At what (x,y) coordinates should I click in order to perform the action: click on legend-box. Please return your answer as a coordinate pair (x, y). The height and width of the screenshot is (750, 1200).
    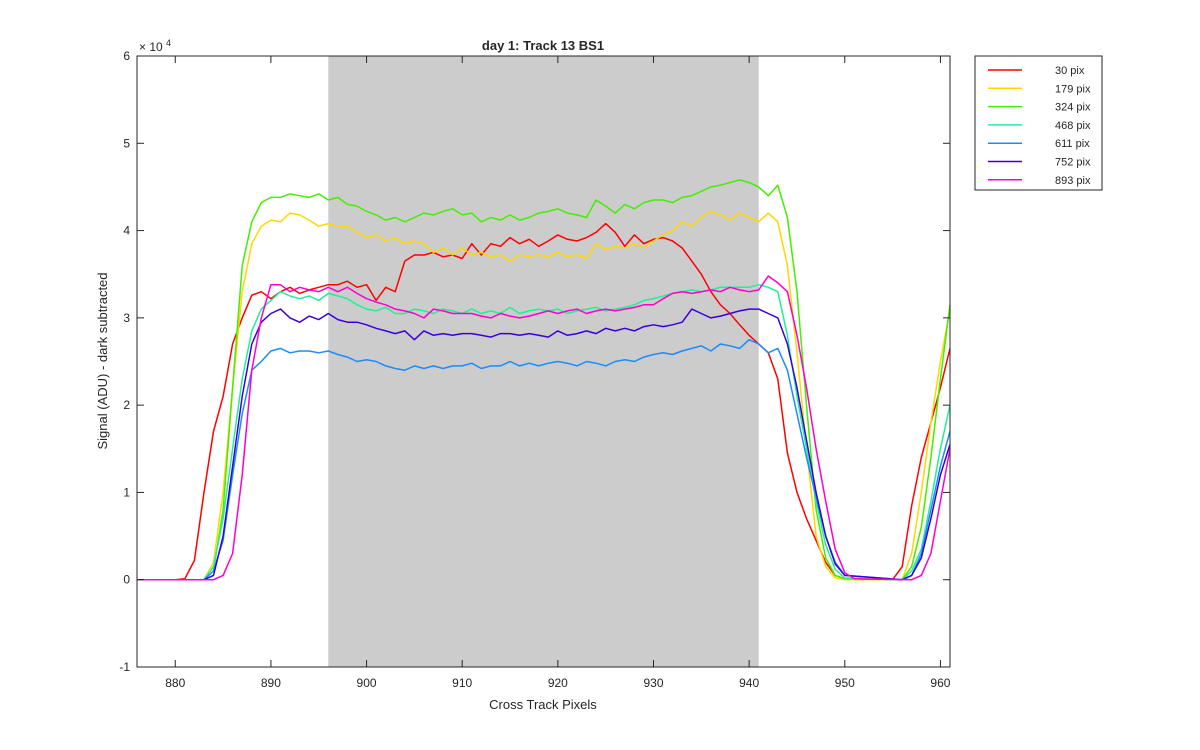
    Looking at the image, I should click on (1038, 123).